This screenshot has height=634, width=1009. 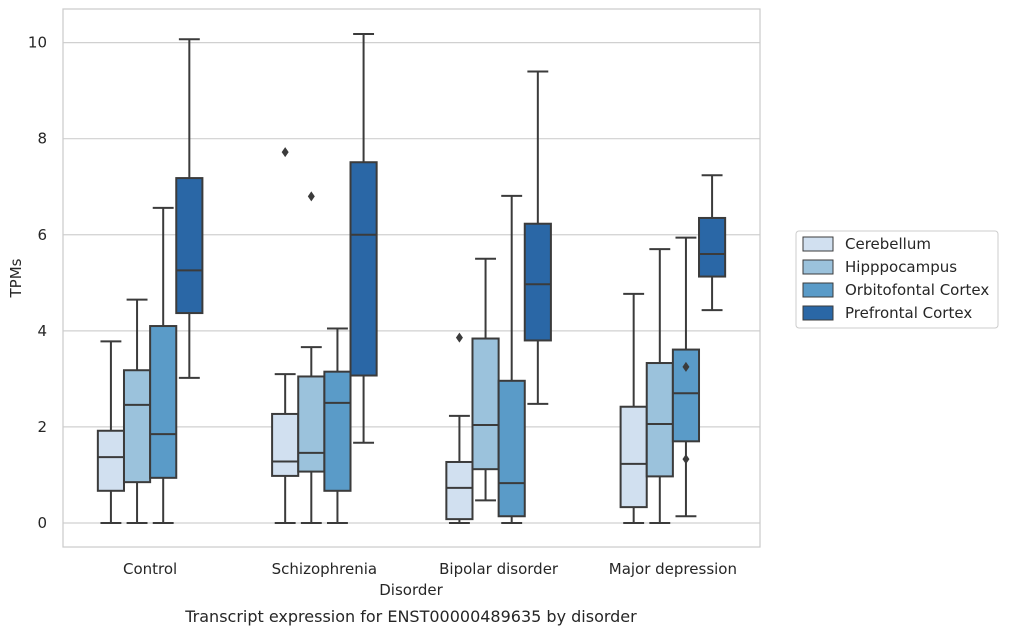 I want to click on x-tick-label: Schizophrenia, so click(x=324, y=569).